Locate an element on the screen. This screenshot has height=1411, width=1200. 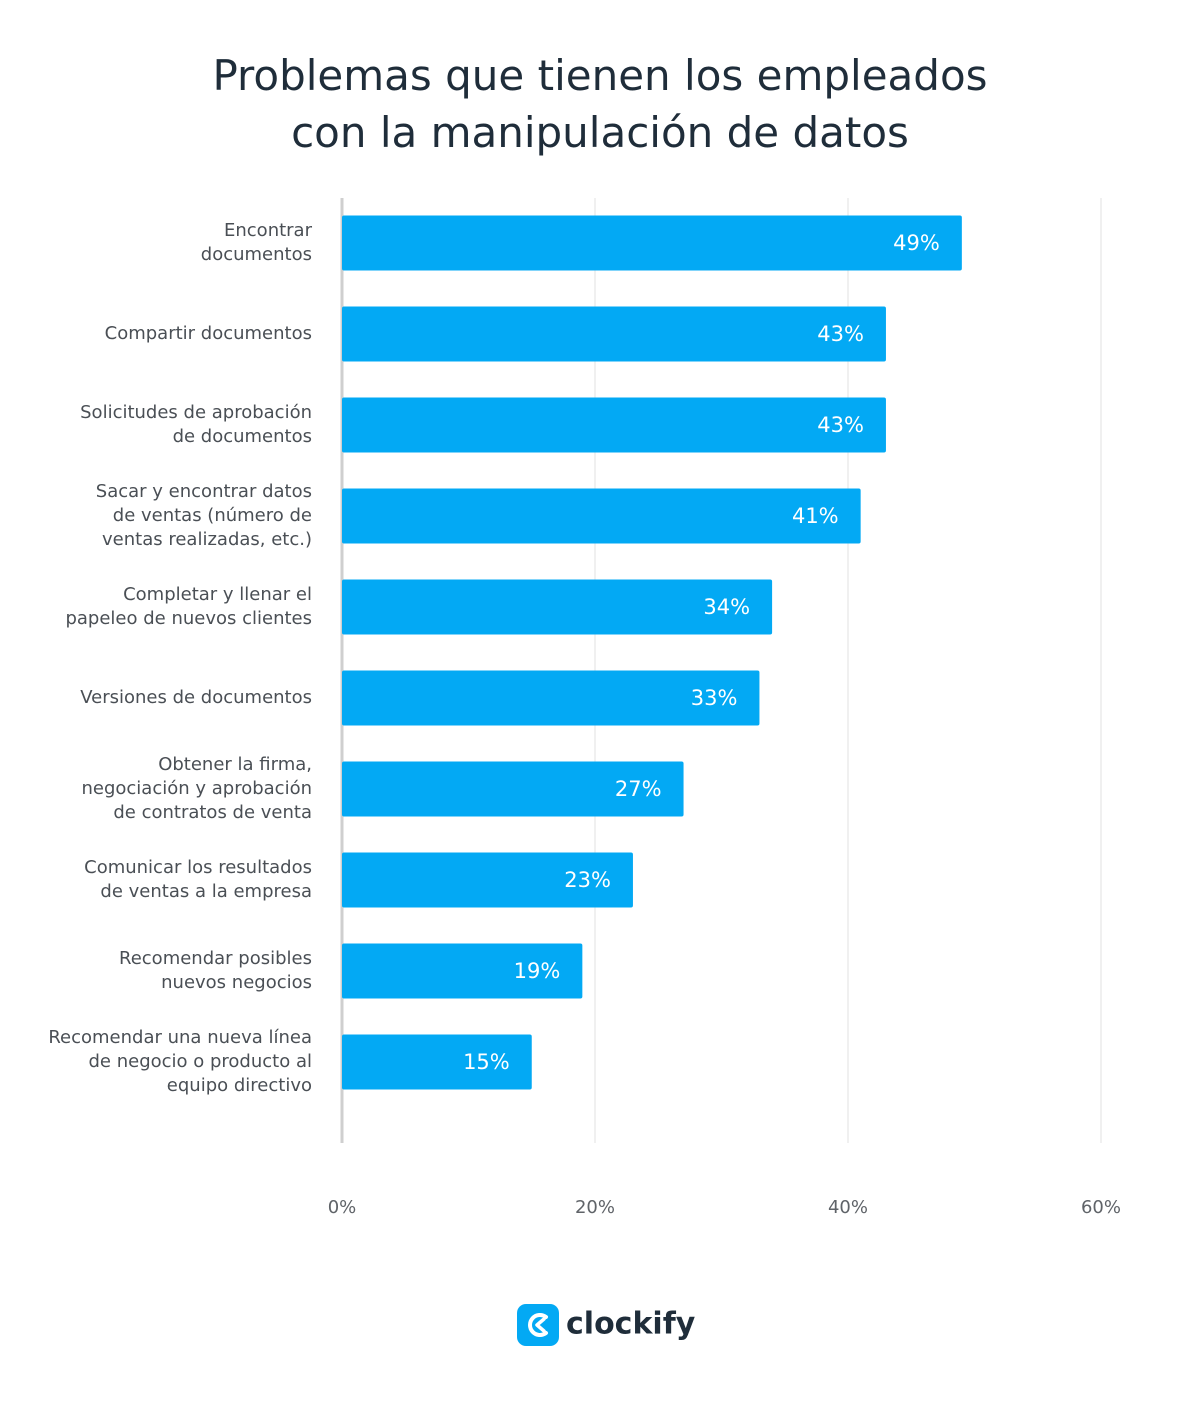
value-label: 49% is located at coordinates (916, 243).